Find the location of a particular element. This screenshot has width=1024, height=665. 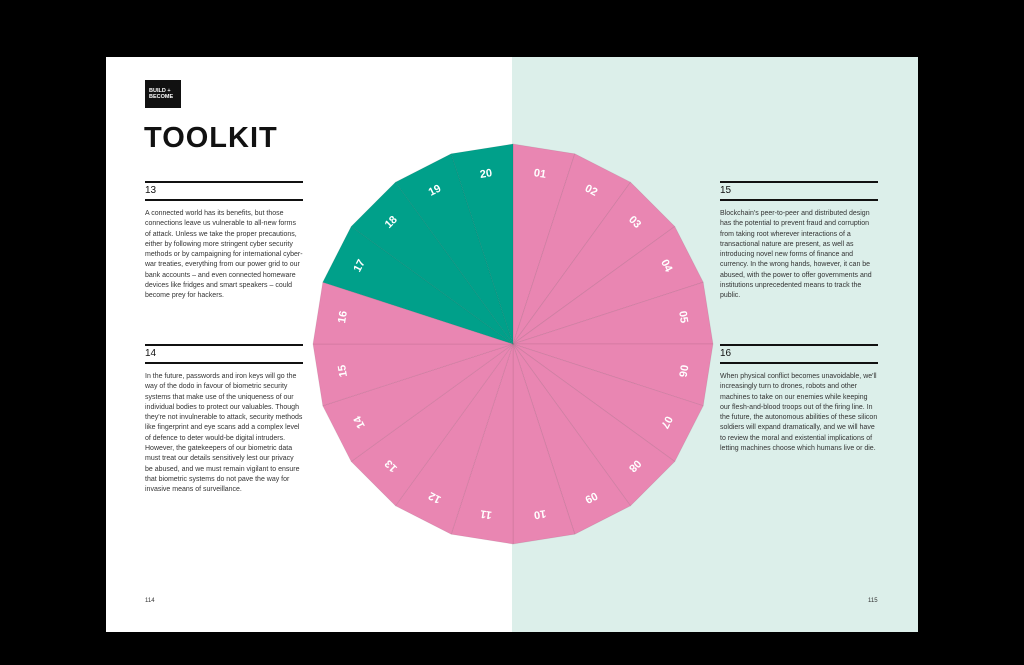

segment-label: 19 is located at coordinates (435, 191).